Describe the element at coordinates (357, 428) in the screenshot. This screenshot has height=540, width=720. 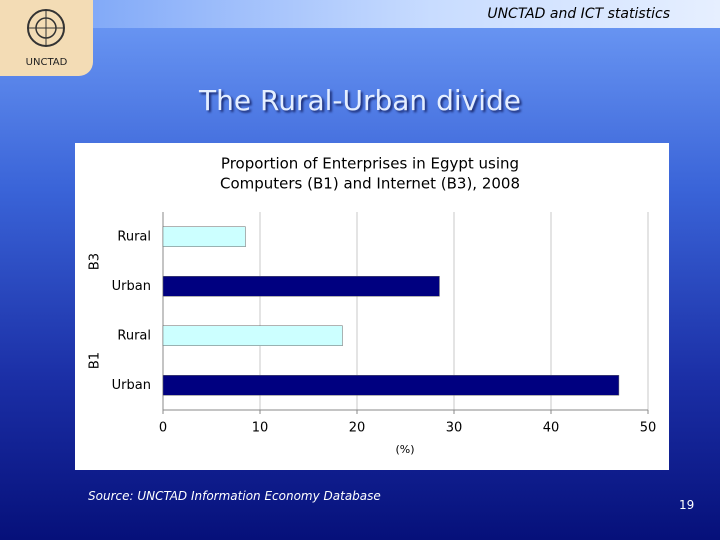
I see `x-tick-label: 20` at that location.